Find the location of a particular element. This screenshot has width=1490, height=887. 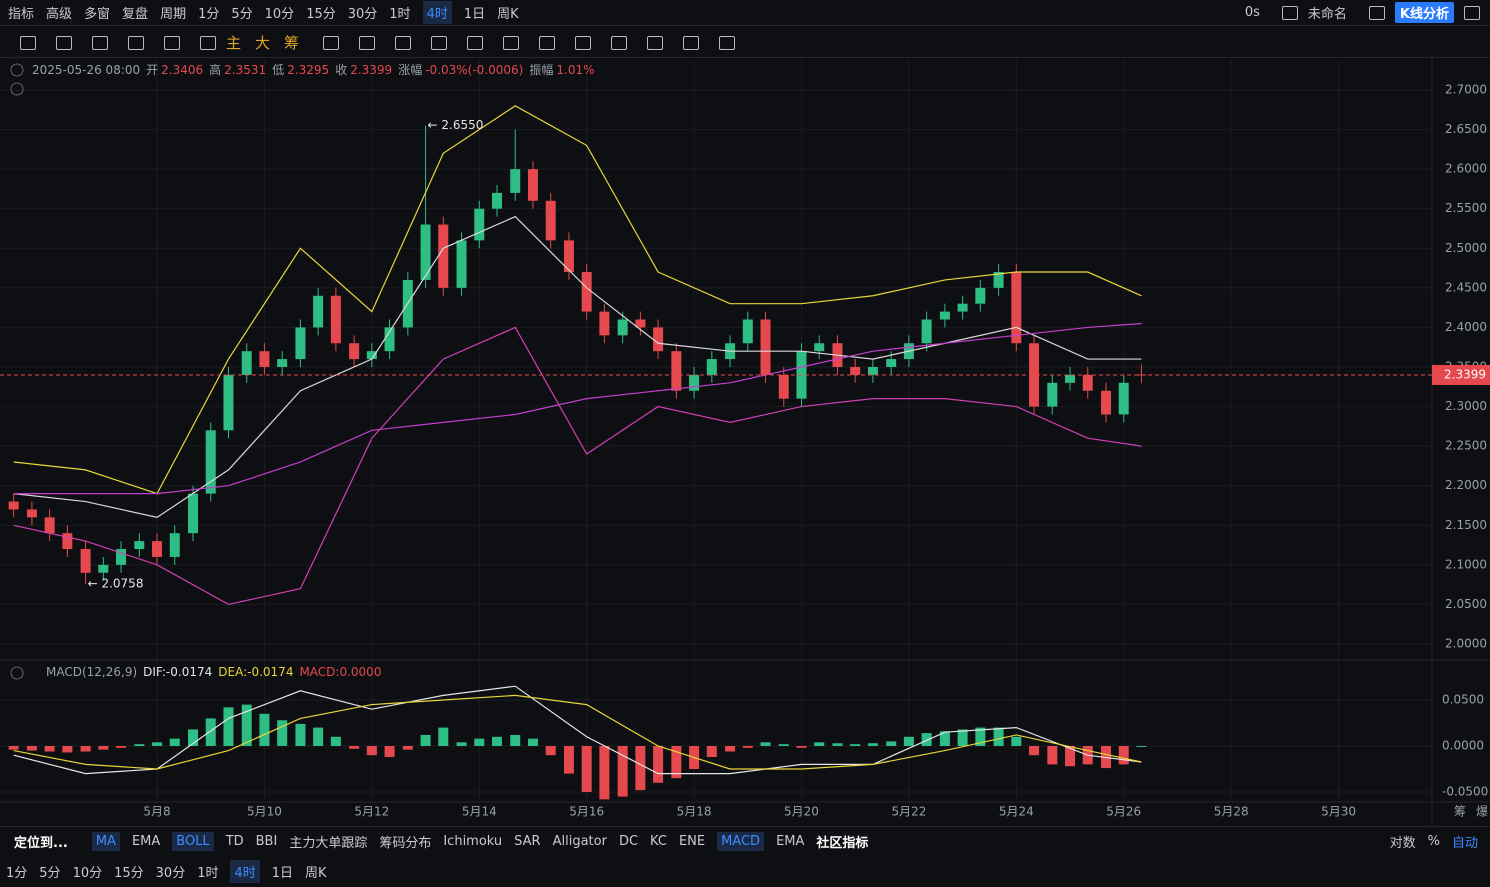

indicator-line is located at coordinates (577, 408).